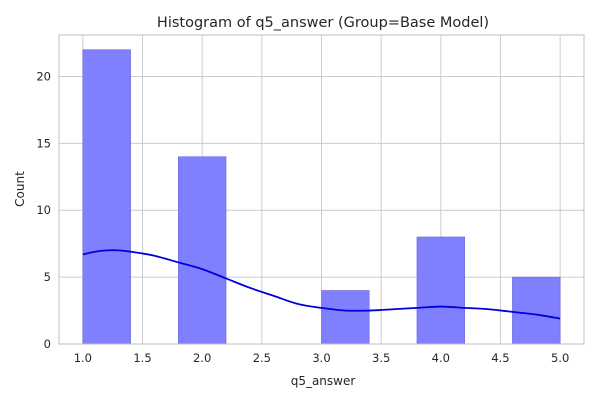 This screenshot has height=404, width=600. I want to click on x-tick-label: 4.0, so click(441, 358).